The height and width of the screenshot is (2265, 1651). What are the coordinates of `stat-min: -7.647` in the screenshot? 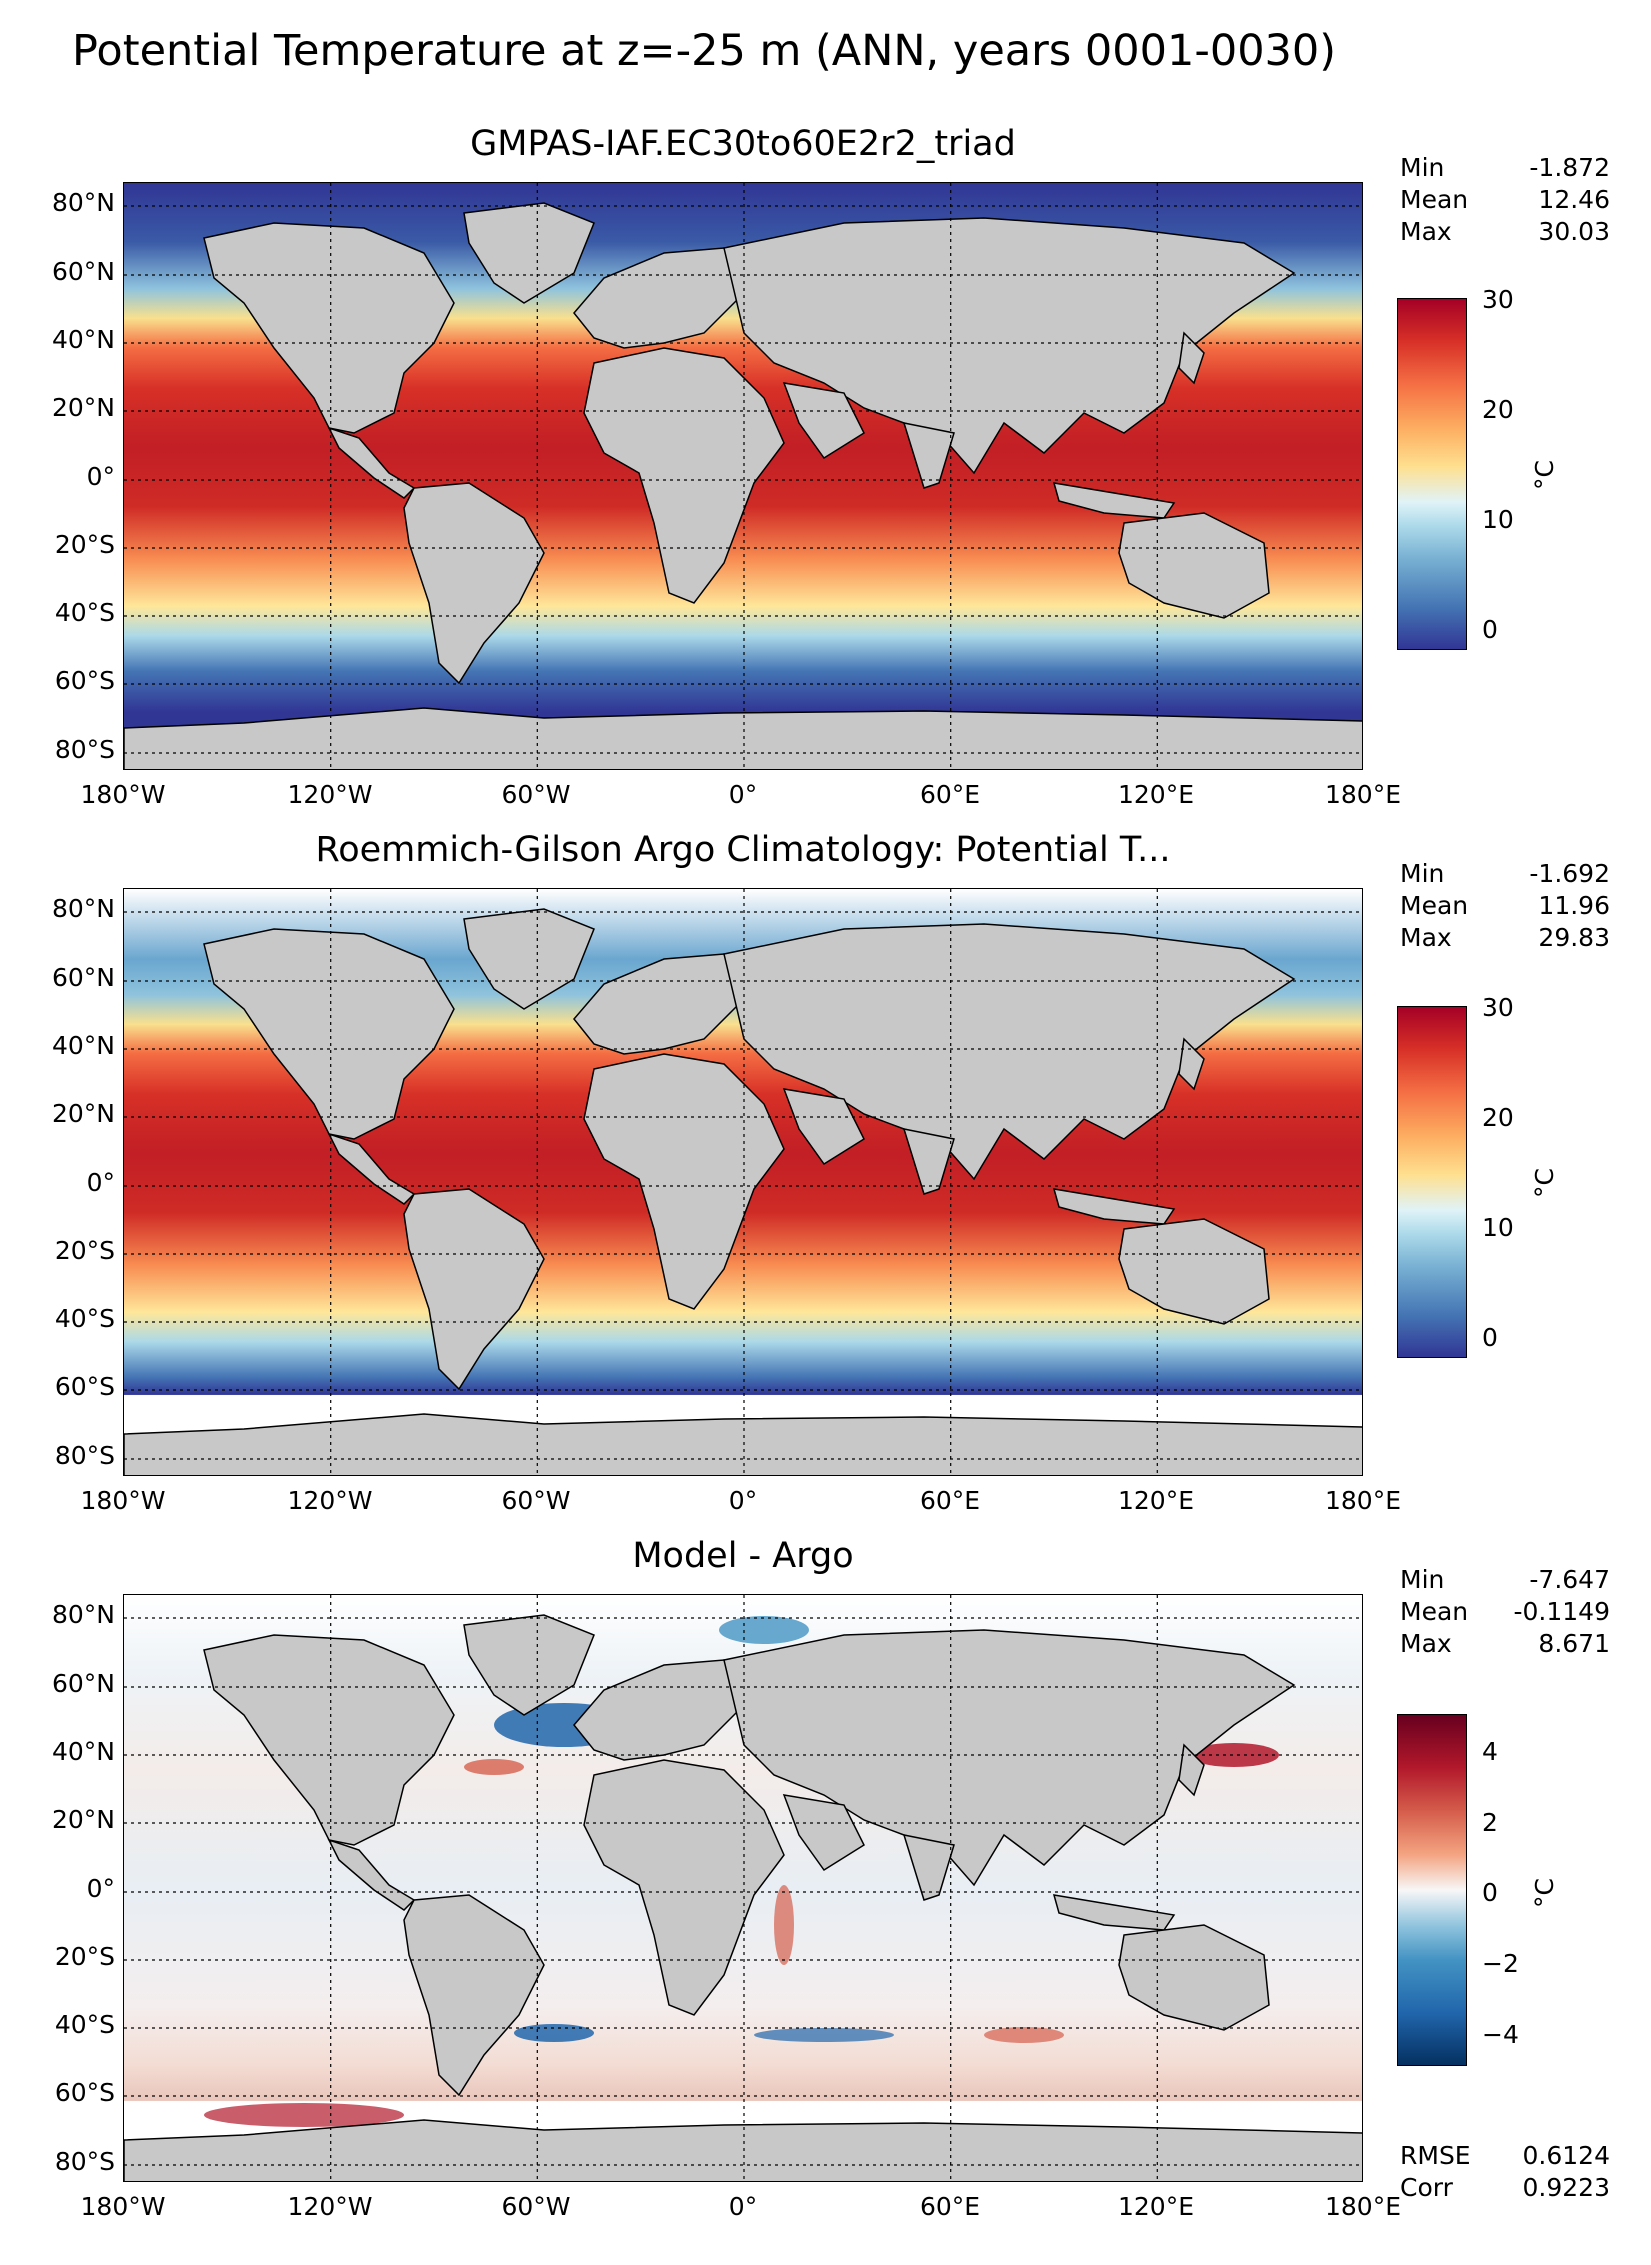 It's located at (1569, 1579).